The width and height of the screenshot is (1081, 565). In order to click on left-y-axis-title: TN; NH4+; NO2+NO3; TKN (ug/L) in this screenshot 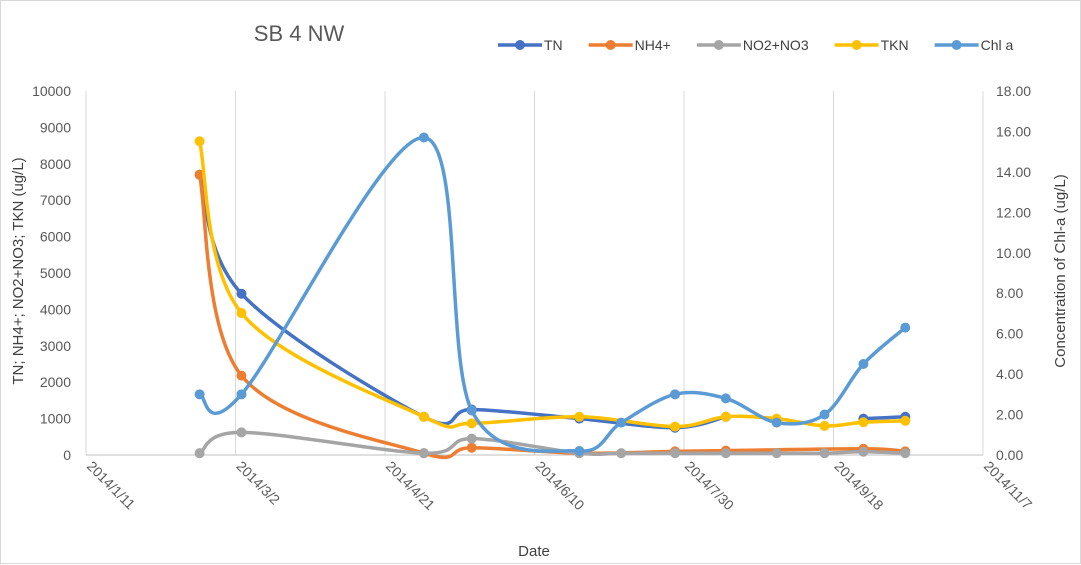, I will do `click(18, 270)`.